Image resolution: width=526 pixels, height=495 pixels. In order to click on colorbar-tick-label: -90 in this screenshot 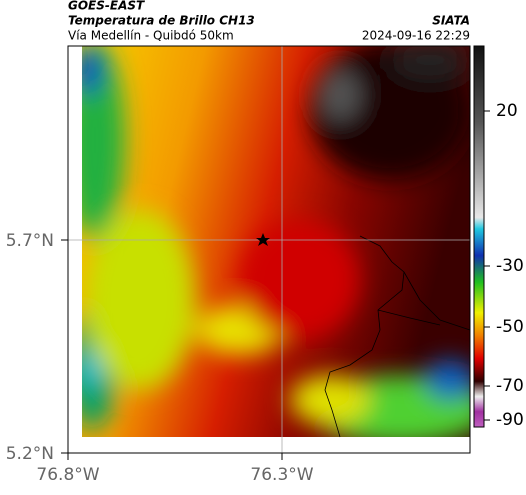, I will do `click(510, 420)`.